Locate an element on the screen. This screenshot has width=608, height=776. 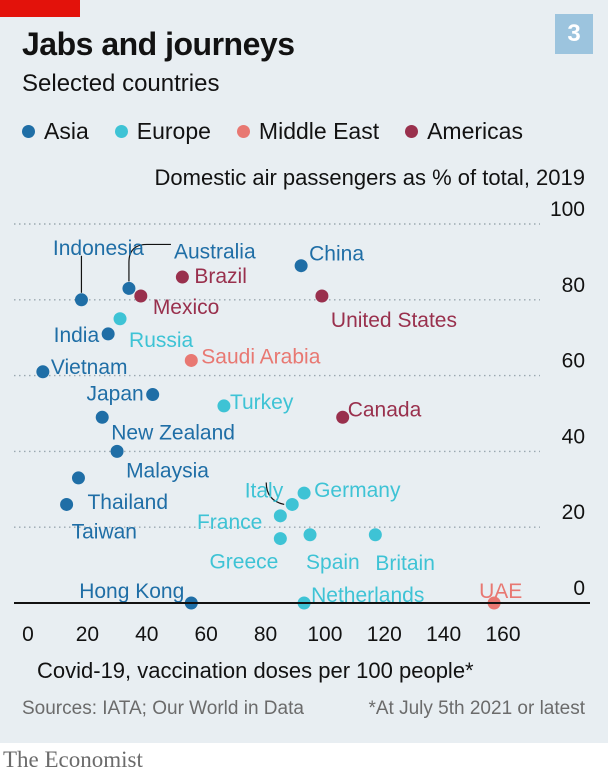
legend-item-americas: Americas is located at coordinates (464, 131).